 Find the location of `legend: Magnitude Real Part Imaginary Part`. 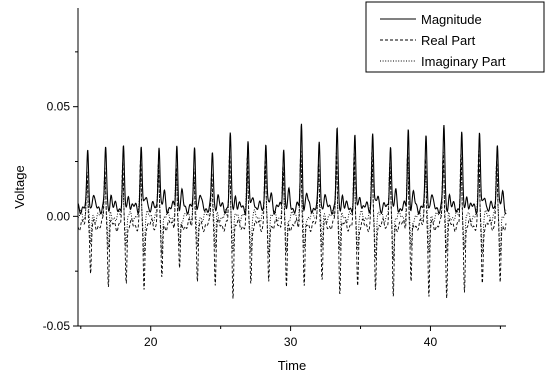

legend: Magnitude Real Part Imaginary Part is located at coordinates (455, 37).